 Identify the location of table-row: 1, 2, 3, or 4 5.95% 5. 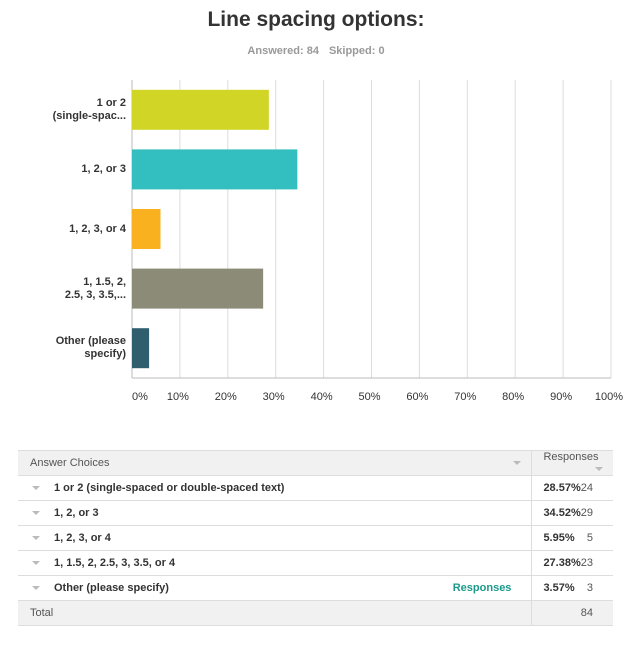
(315, 538).